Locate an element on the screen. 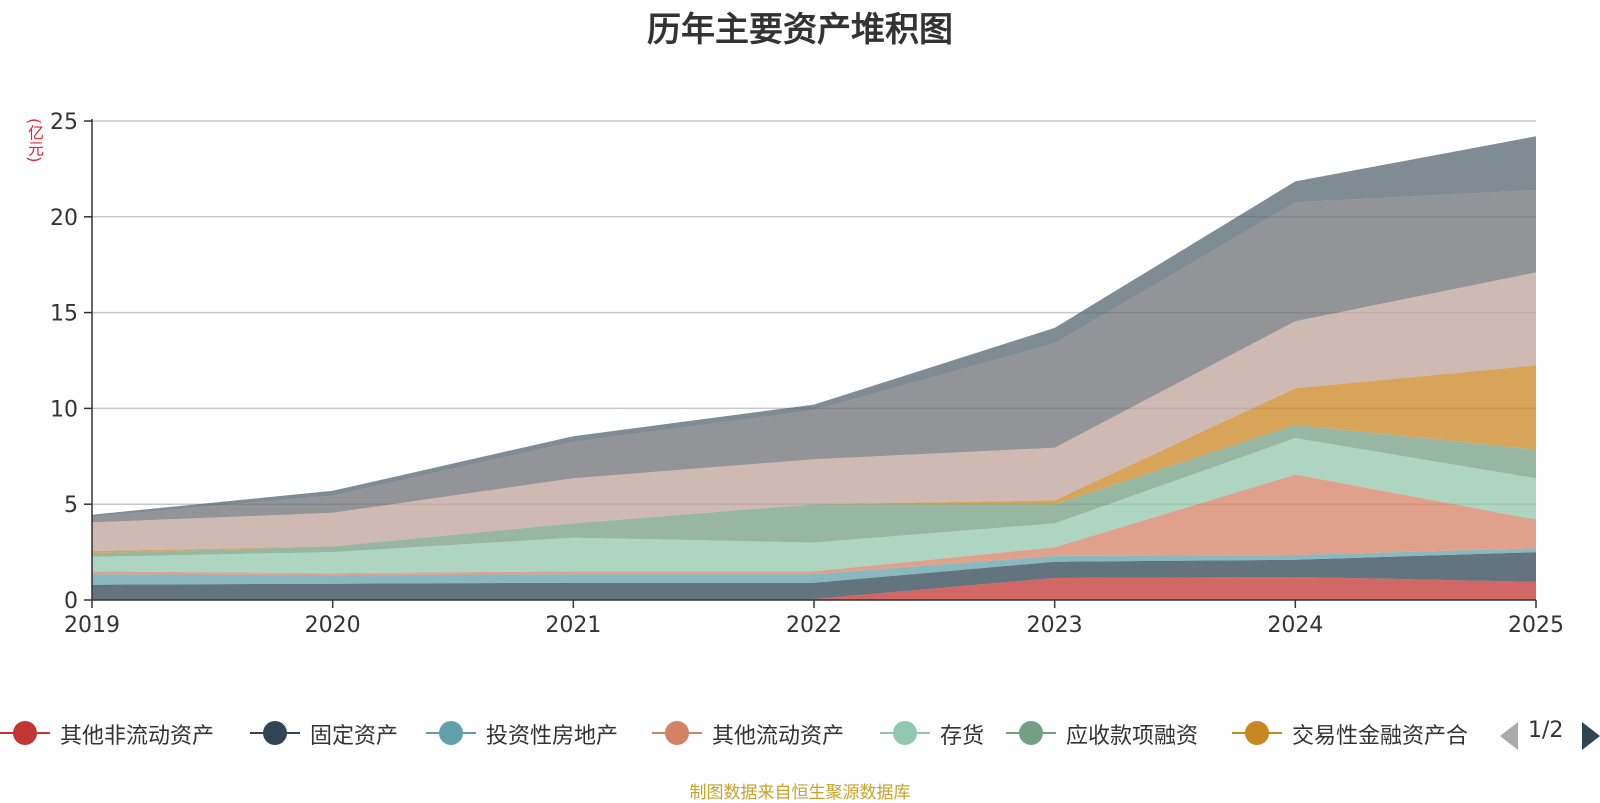 This screenshot has width=1600, height=803. y-tick-label: 0 is located at coordinates (71, 601).